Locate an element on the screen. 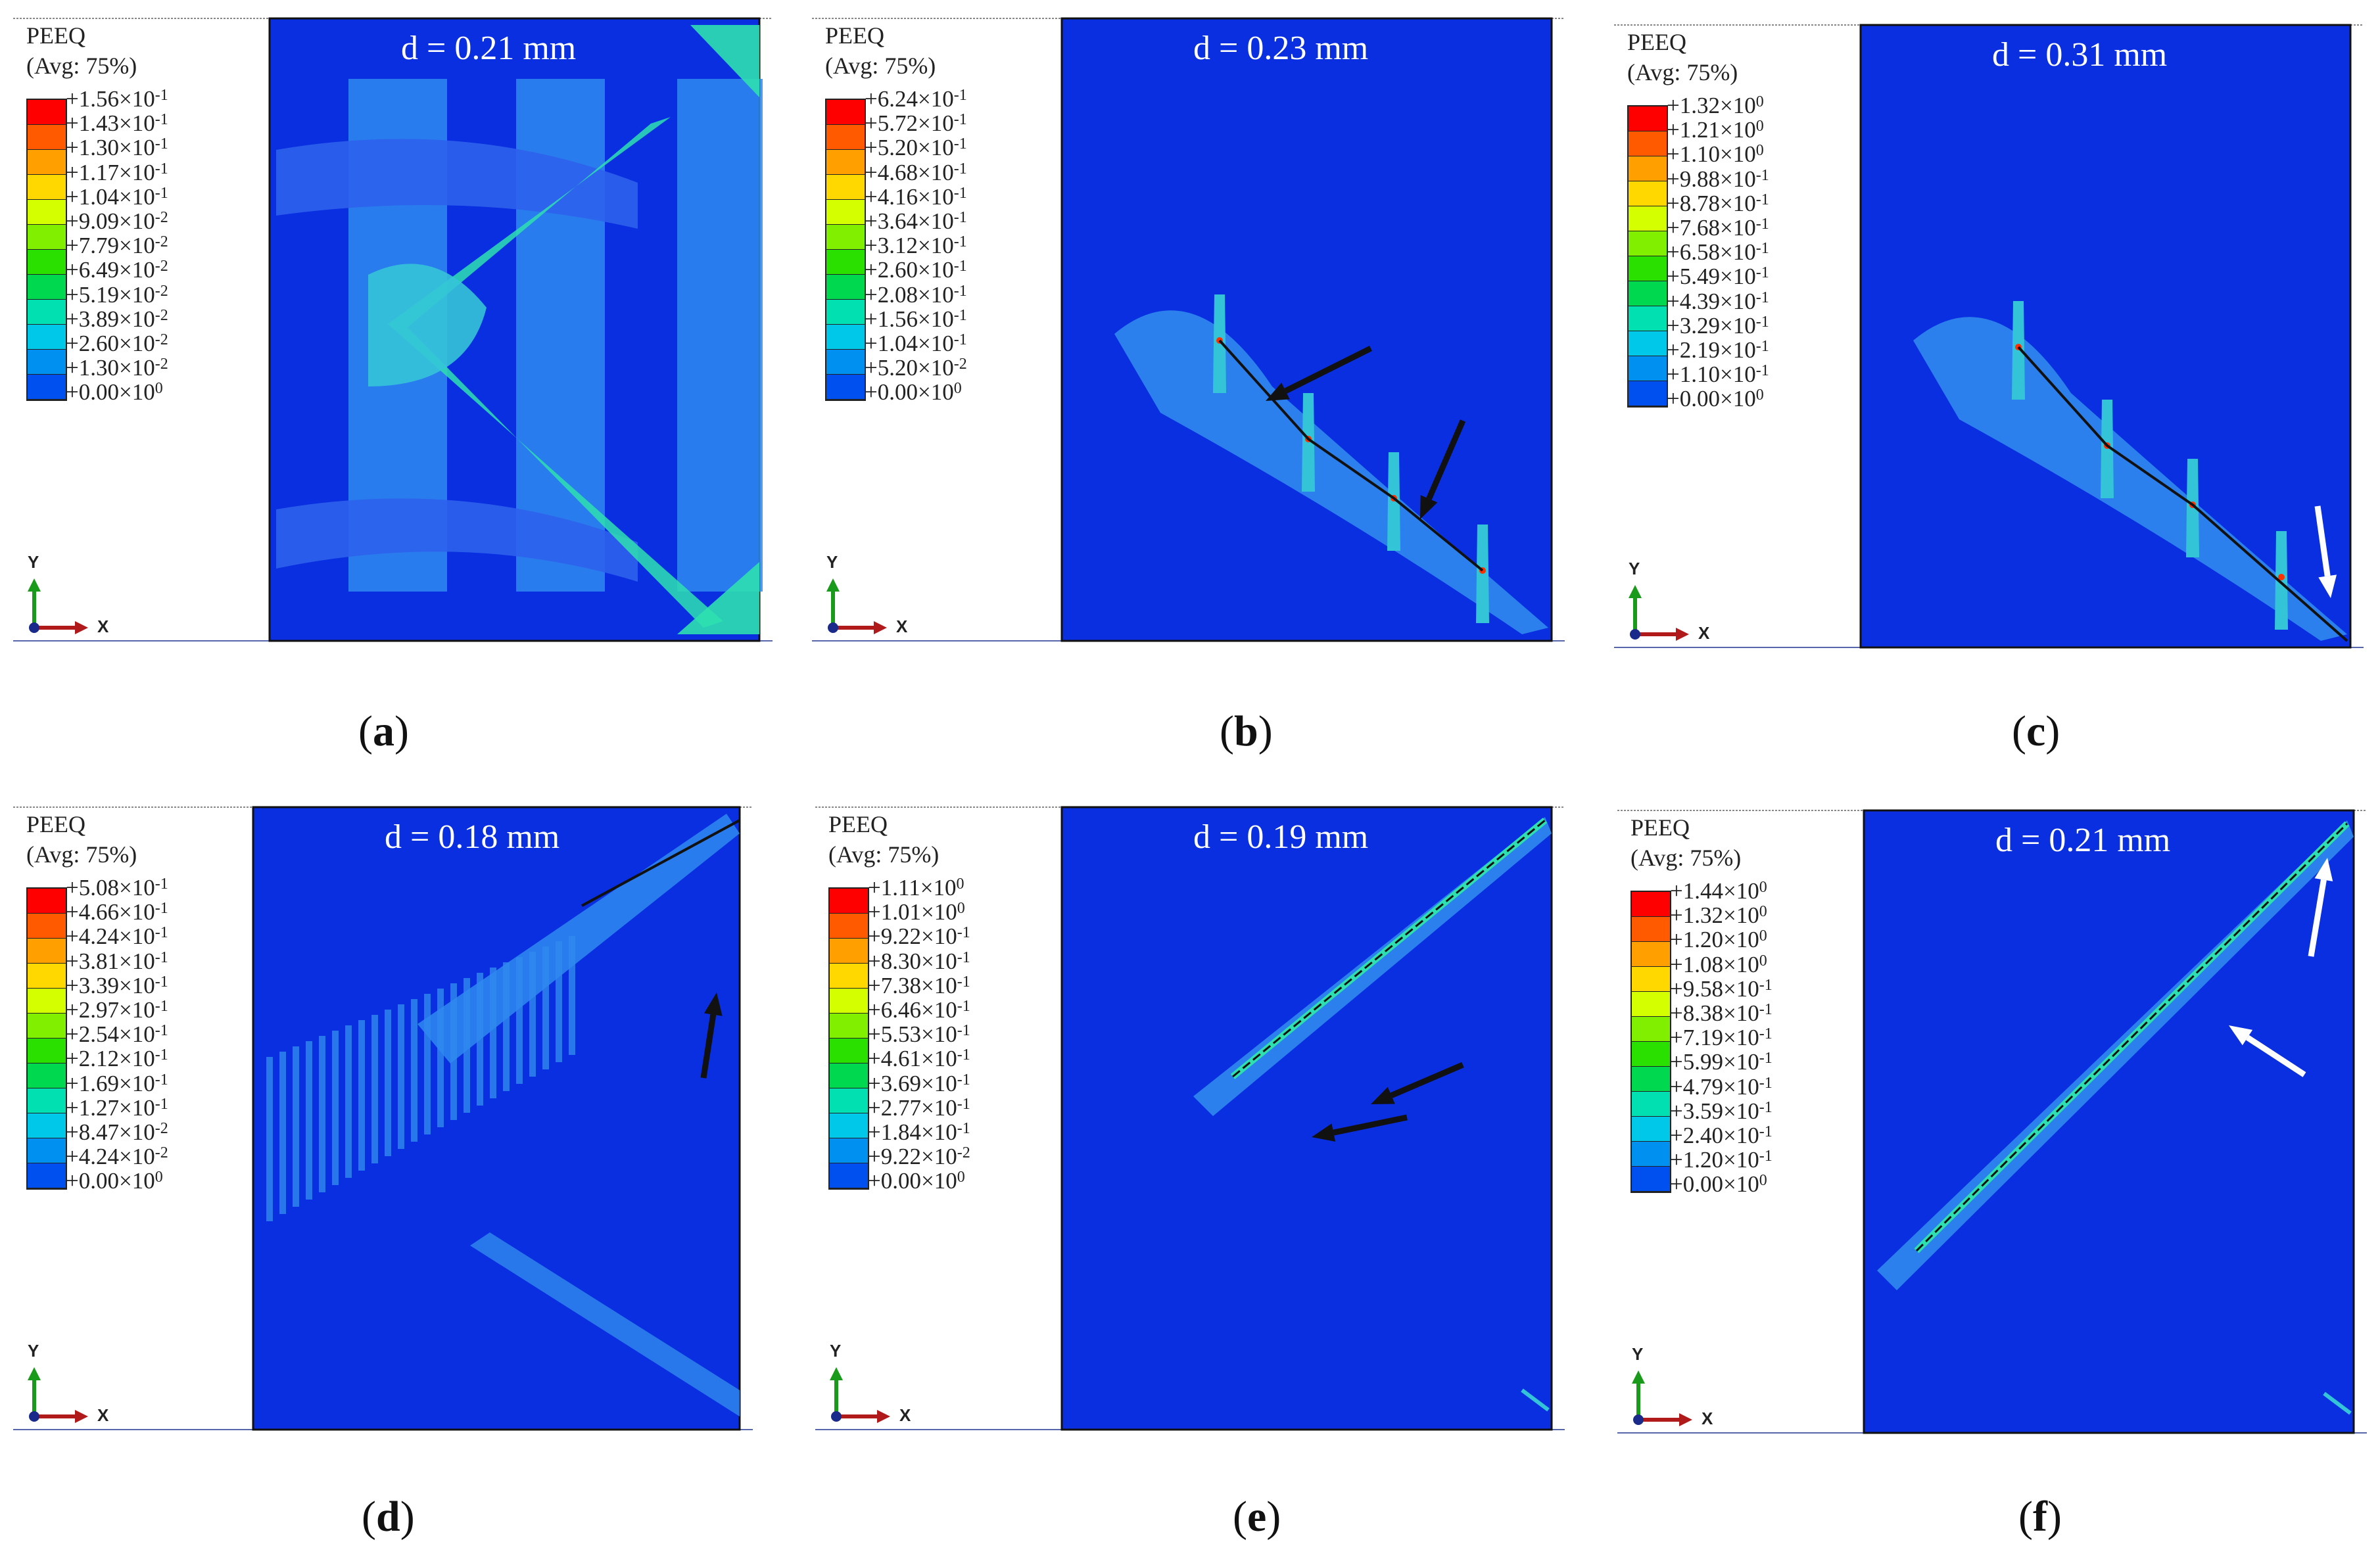 This screenshot has width=2380, height=1565. triad-origin is located at coordinates (1638, 1419).